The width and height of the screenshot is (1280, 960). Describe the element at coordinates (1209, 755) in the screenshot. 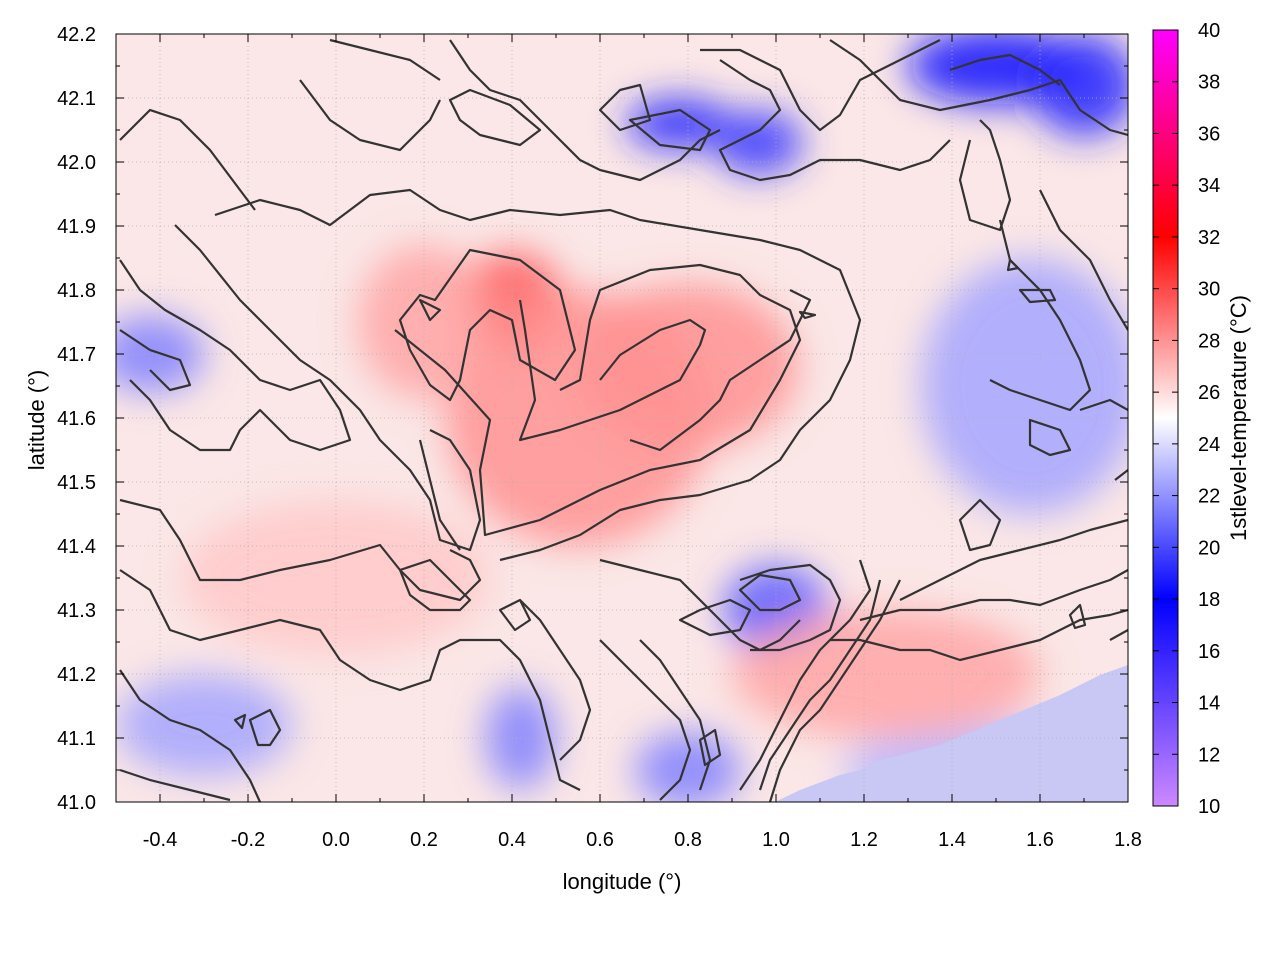

I see `colorbar-tick-label: 12` at that location.